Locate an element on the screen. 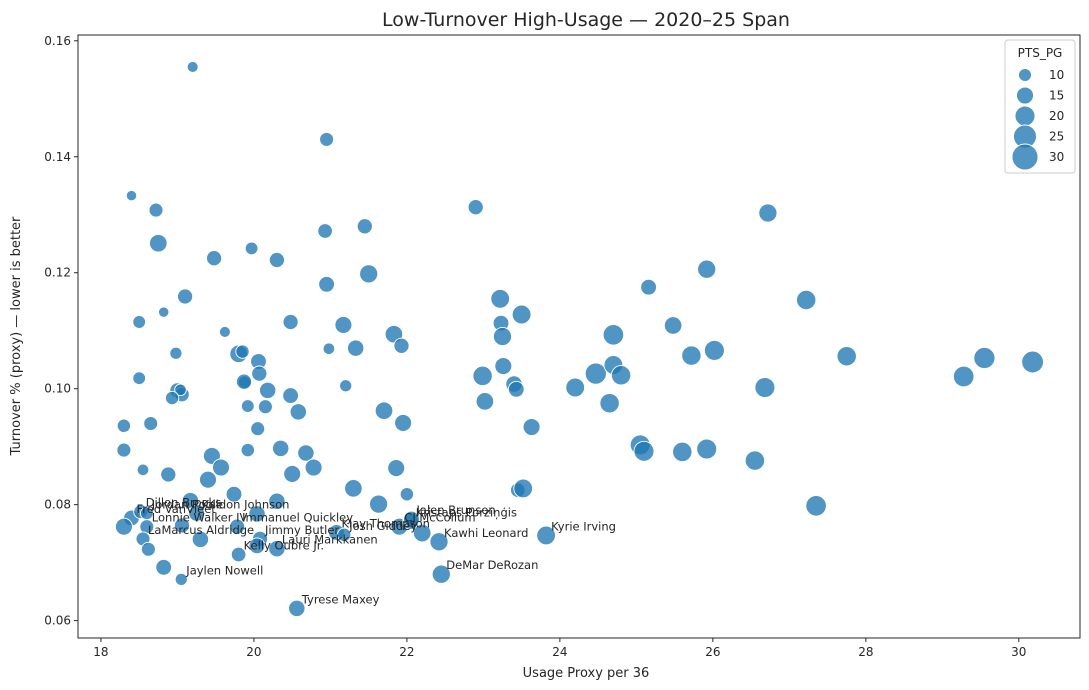 Image resolution: width=1089 pixels, height=690 pixels. legend: PTS_PG 10 15 20 25 30 is located at coordinates (1040, 106).